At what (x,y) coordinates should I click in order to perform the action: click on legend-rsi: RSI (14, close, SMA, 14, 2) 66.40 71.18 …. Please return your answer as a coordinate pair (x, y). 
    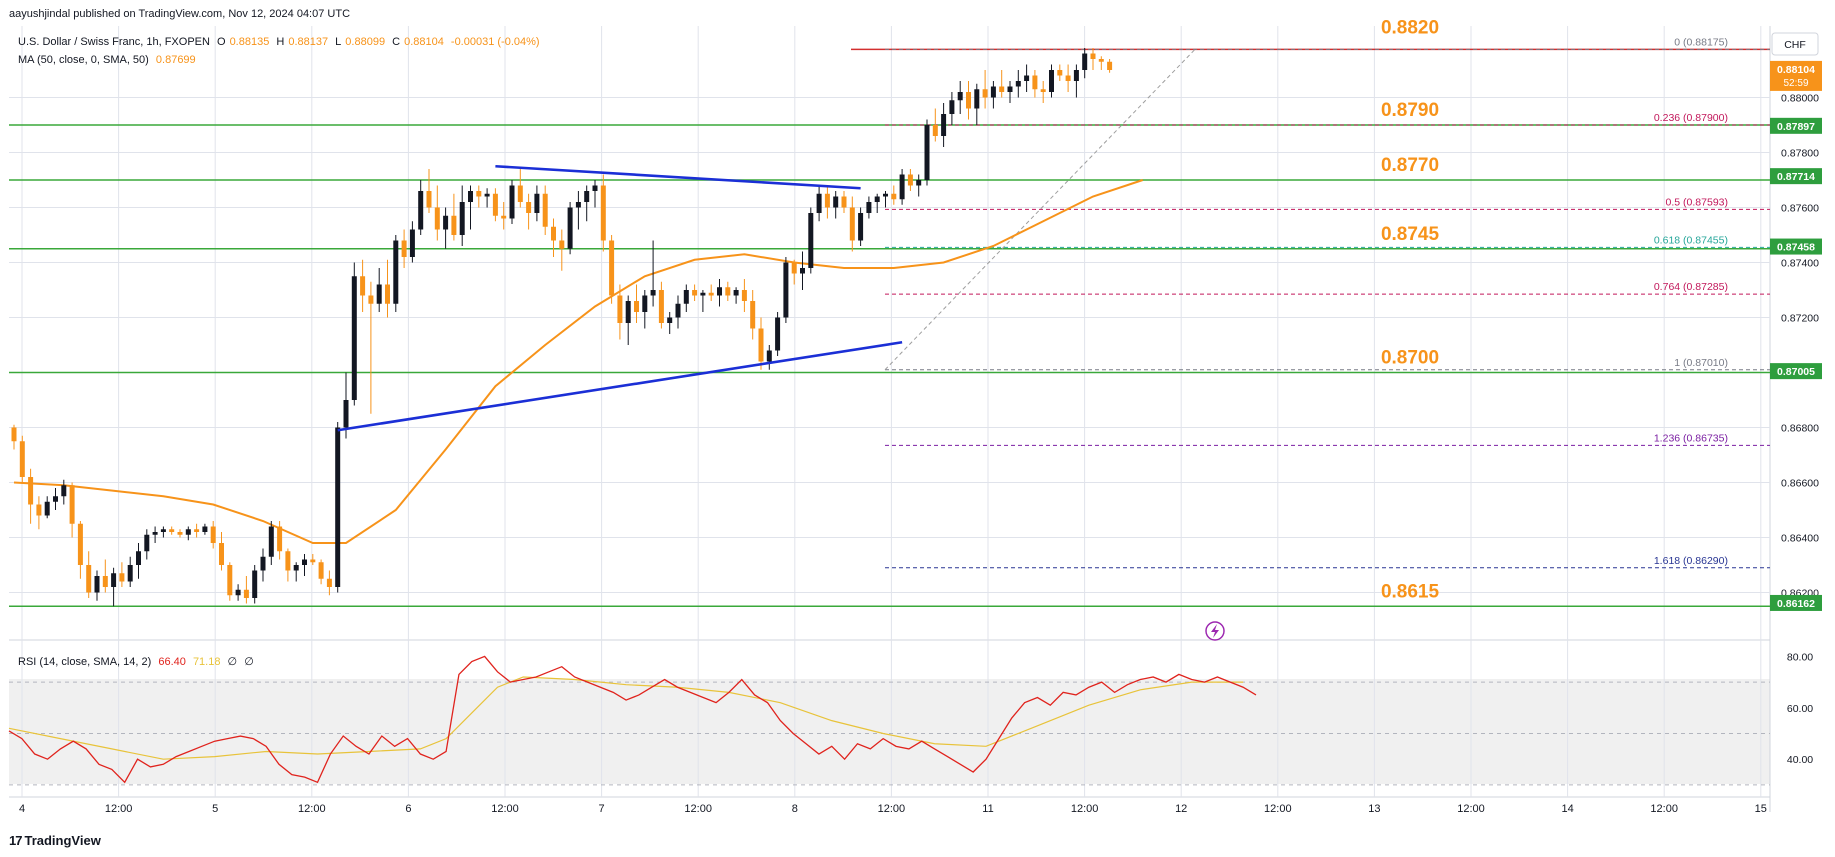
    Looking at the image, I should click on (138, 661).